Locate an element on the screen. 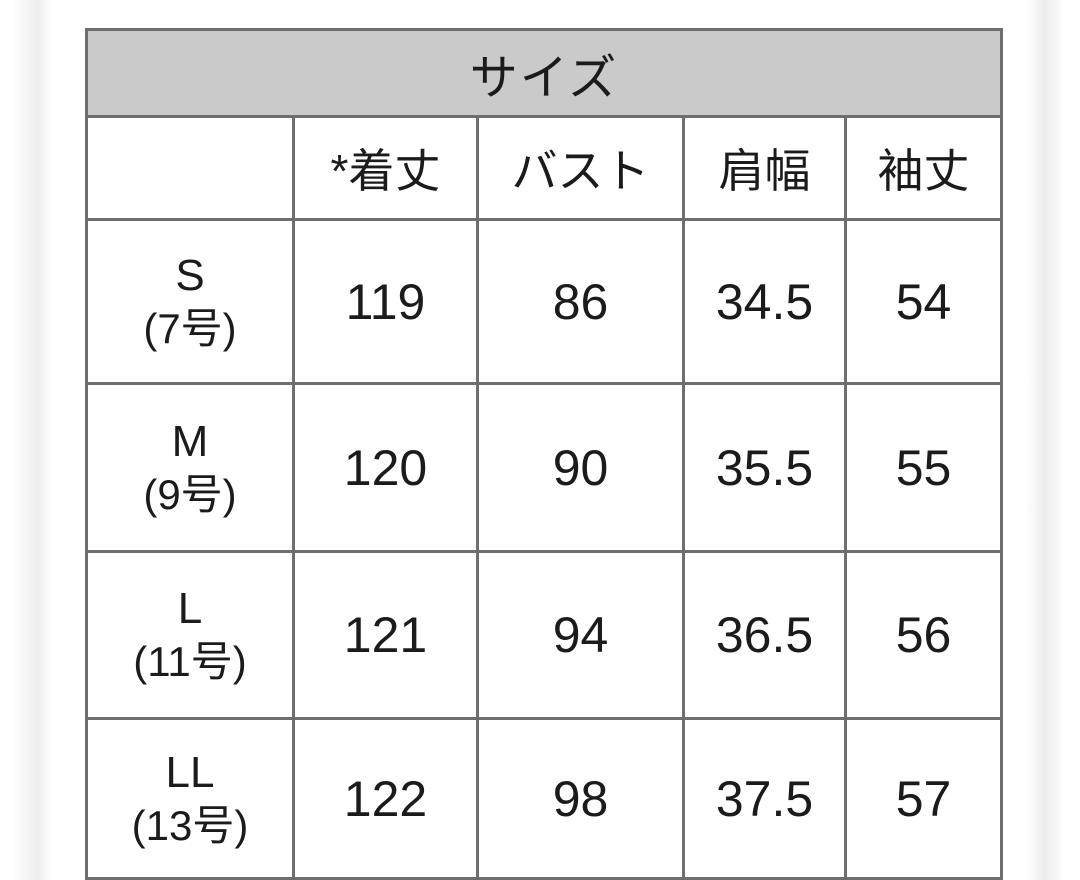 Image resolution: width=1080 pixels, height=880 pixels. size-name: S is located at coordinates (190, 275).